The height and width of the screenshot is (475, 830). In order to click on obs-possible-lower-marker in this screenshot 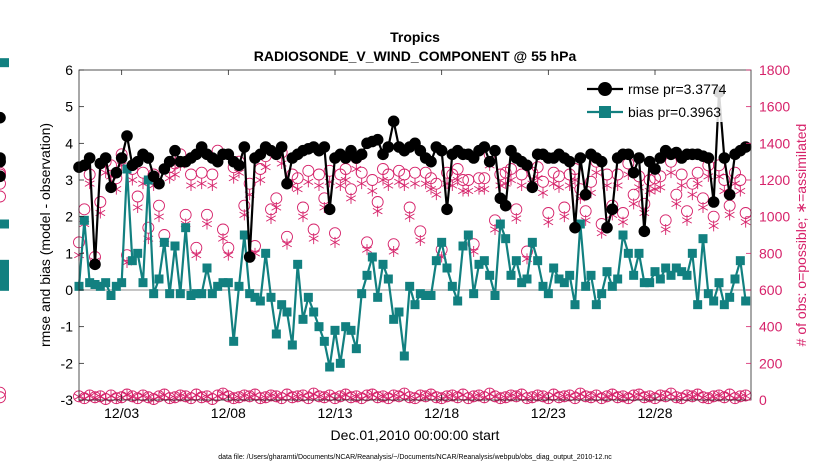, I will do `click(3, 397)`.